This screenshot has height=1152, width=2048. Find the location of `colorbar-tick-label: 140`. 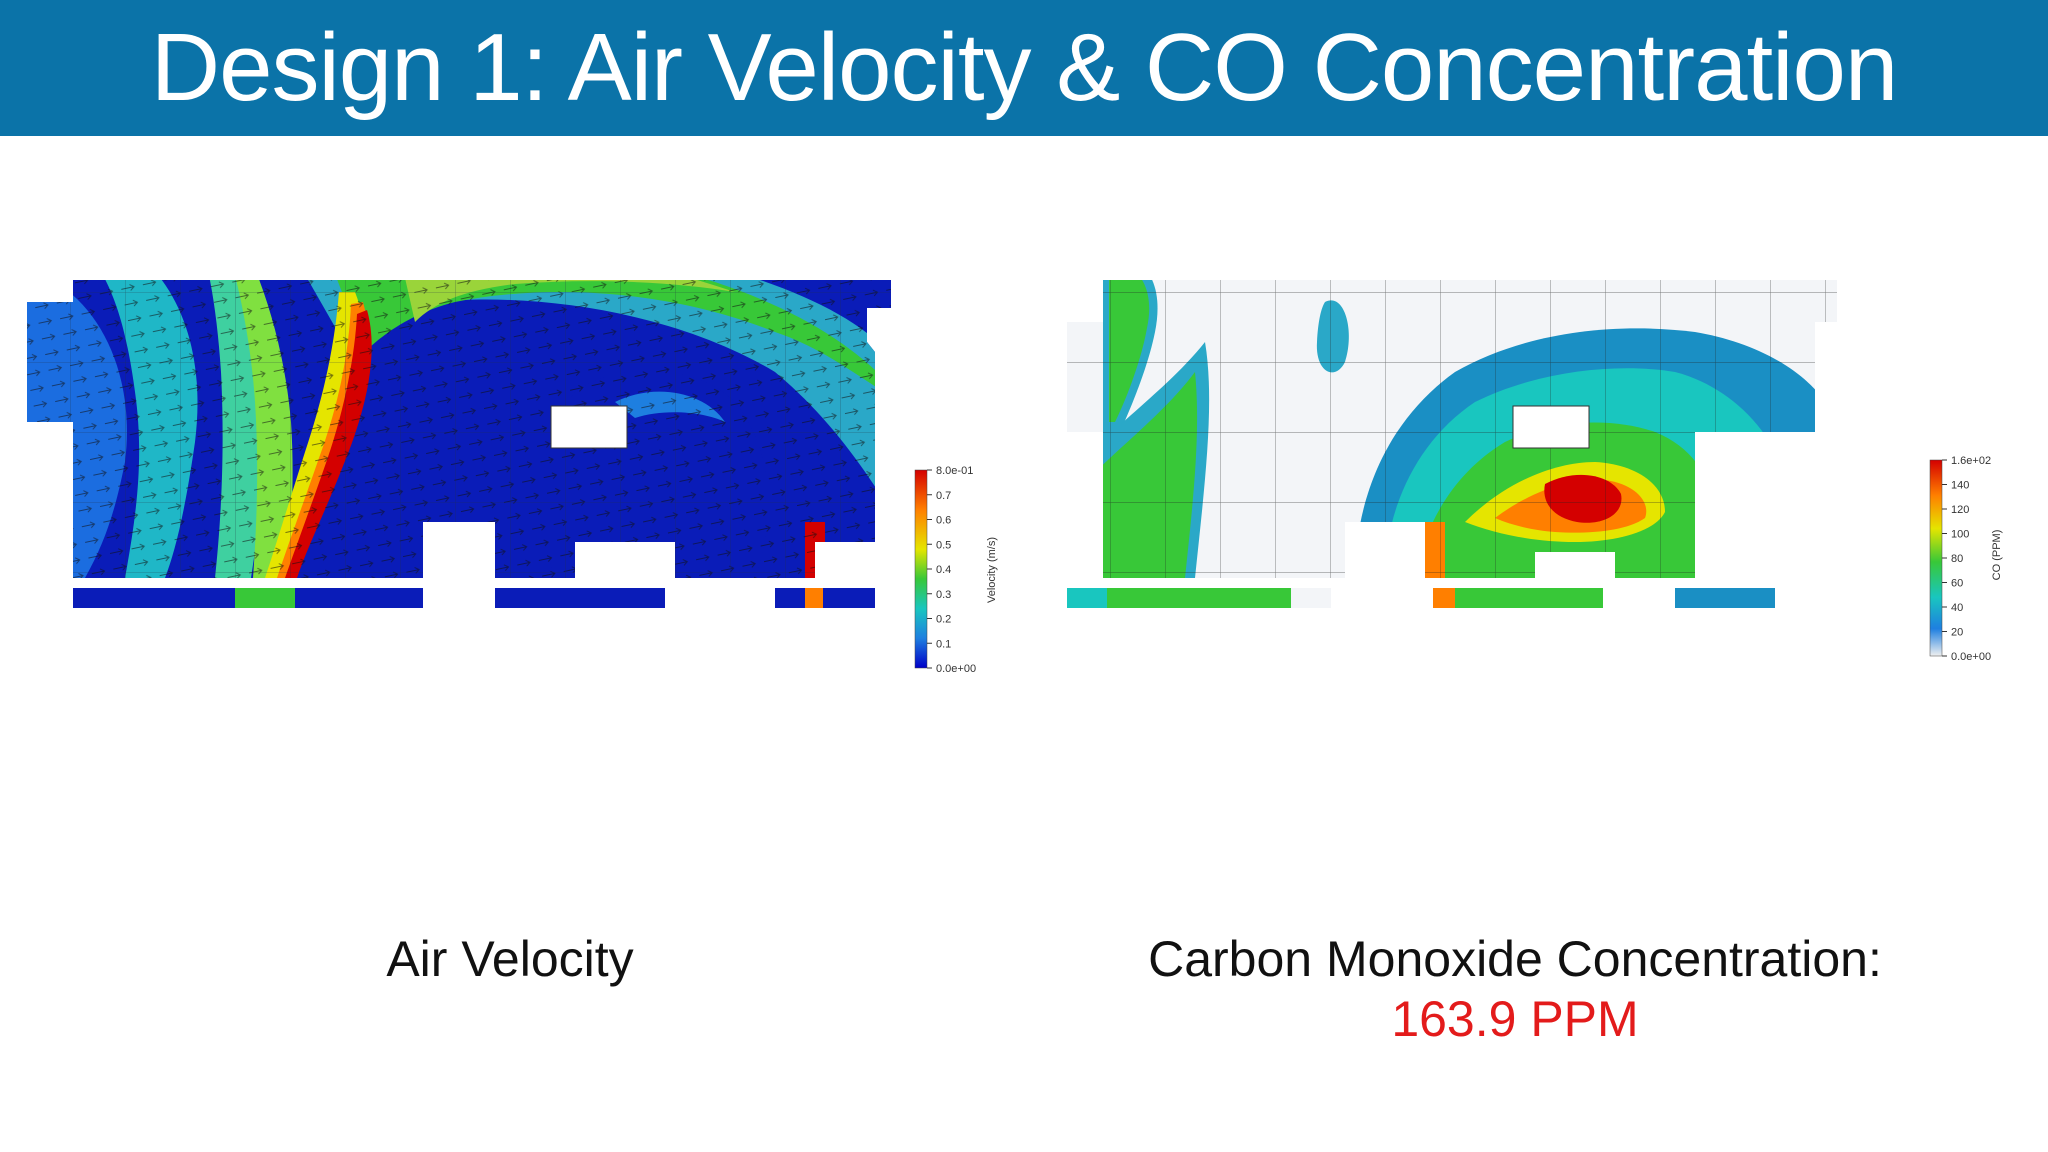

colorbar-tick-label: 140 is located at coordinates (1960, 486).